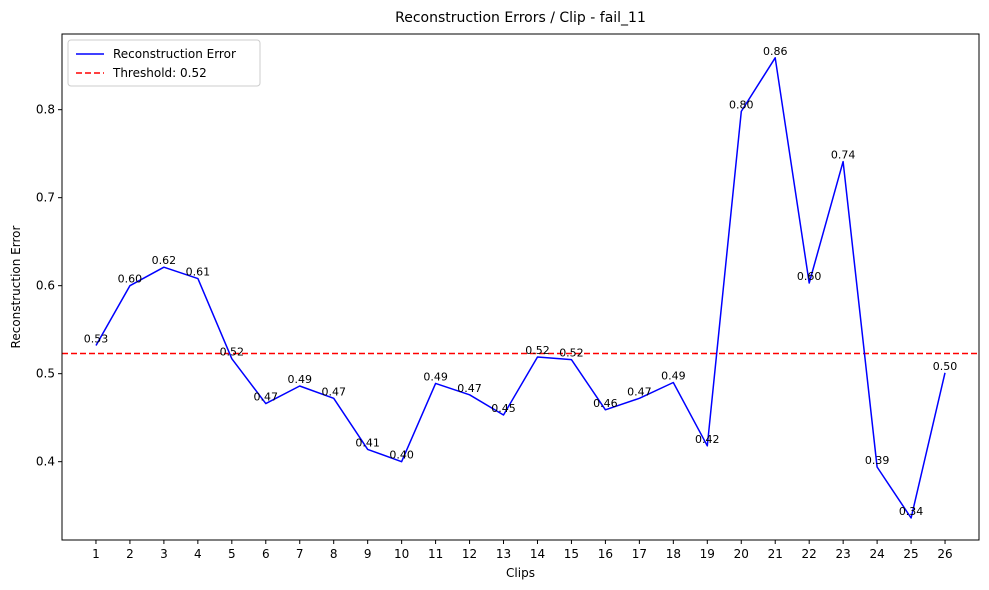  I want to click on data-label: 0.34, so click(911, 511).